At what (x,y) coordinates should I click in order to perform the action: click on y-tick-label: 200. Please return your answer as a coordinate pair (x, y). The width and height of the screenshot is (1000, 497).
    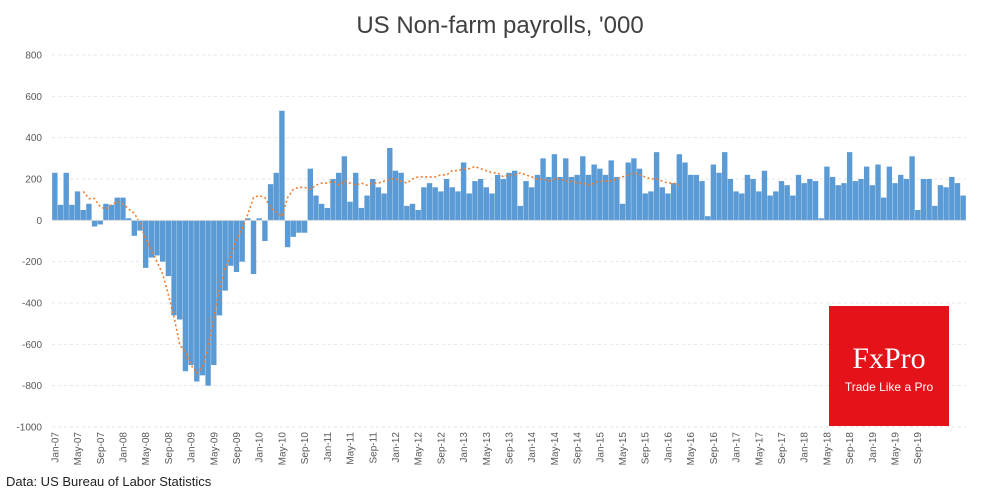
    Looking at the image, I should click on (33, 180).